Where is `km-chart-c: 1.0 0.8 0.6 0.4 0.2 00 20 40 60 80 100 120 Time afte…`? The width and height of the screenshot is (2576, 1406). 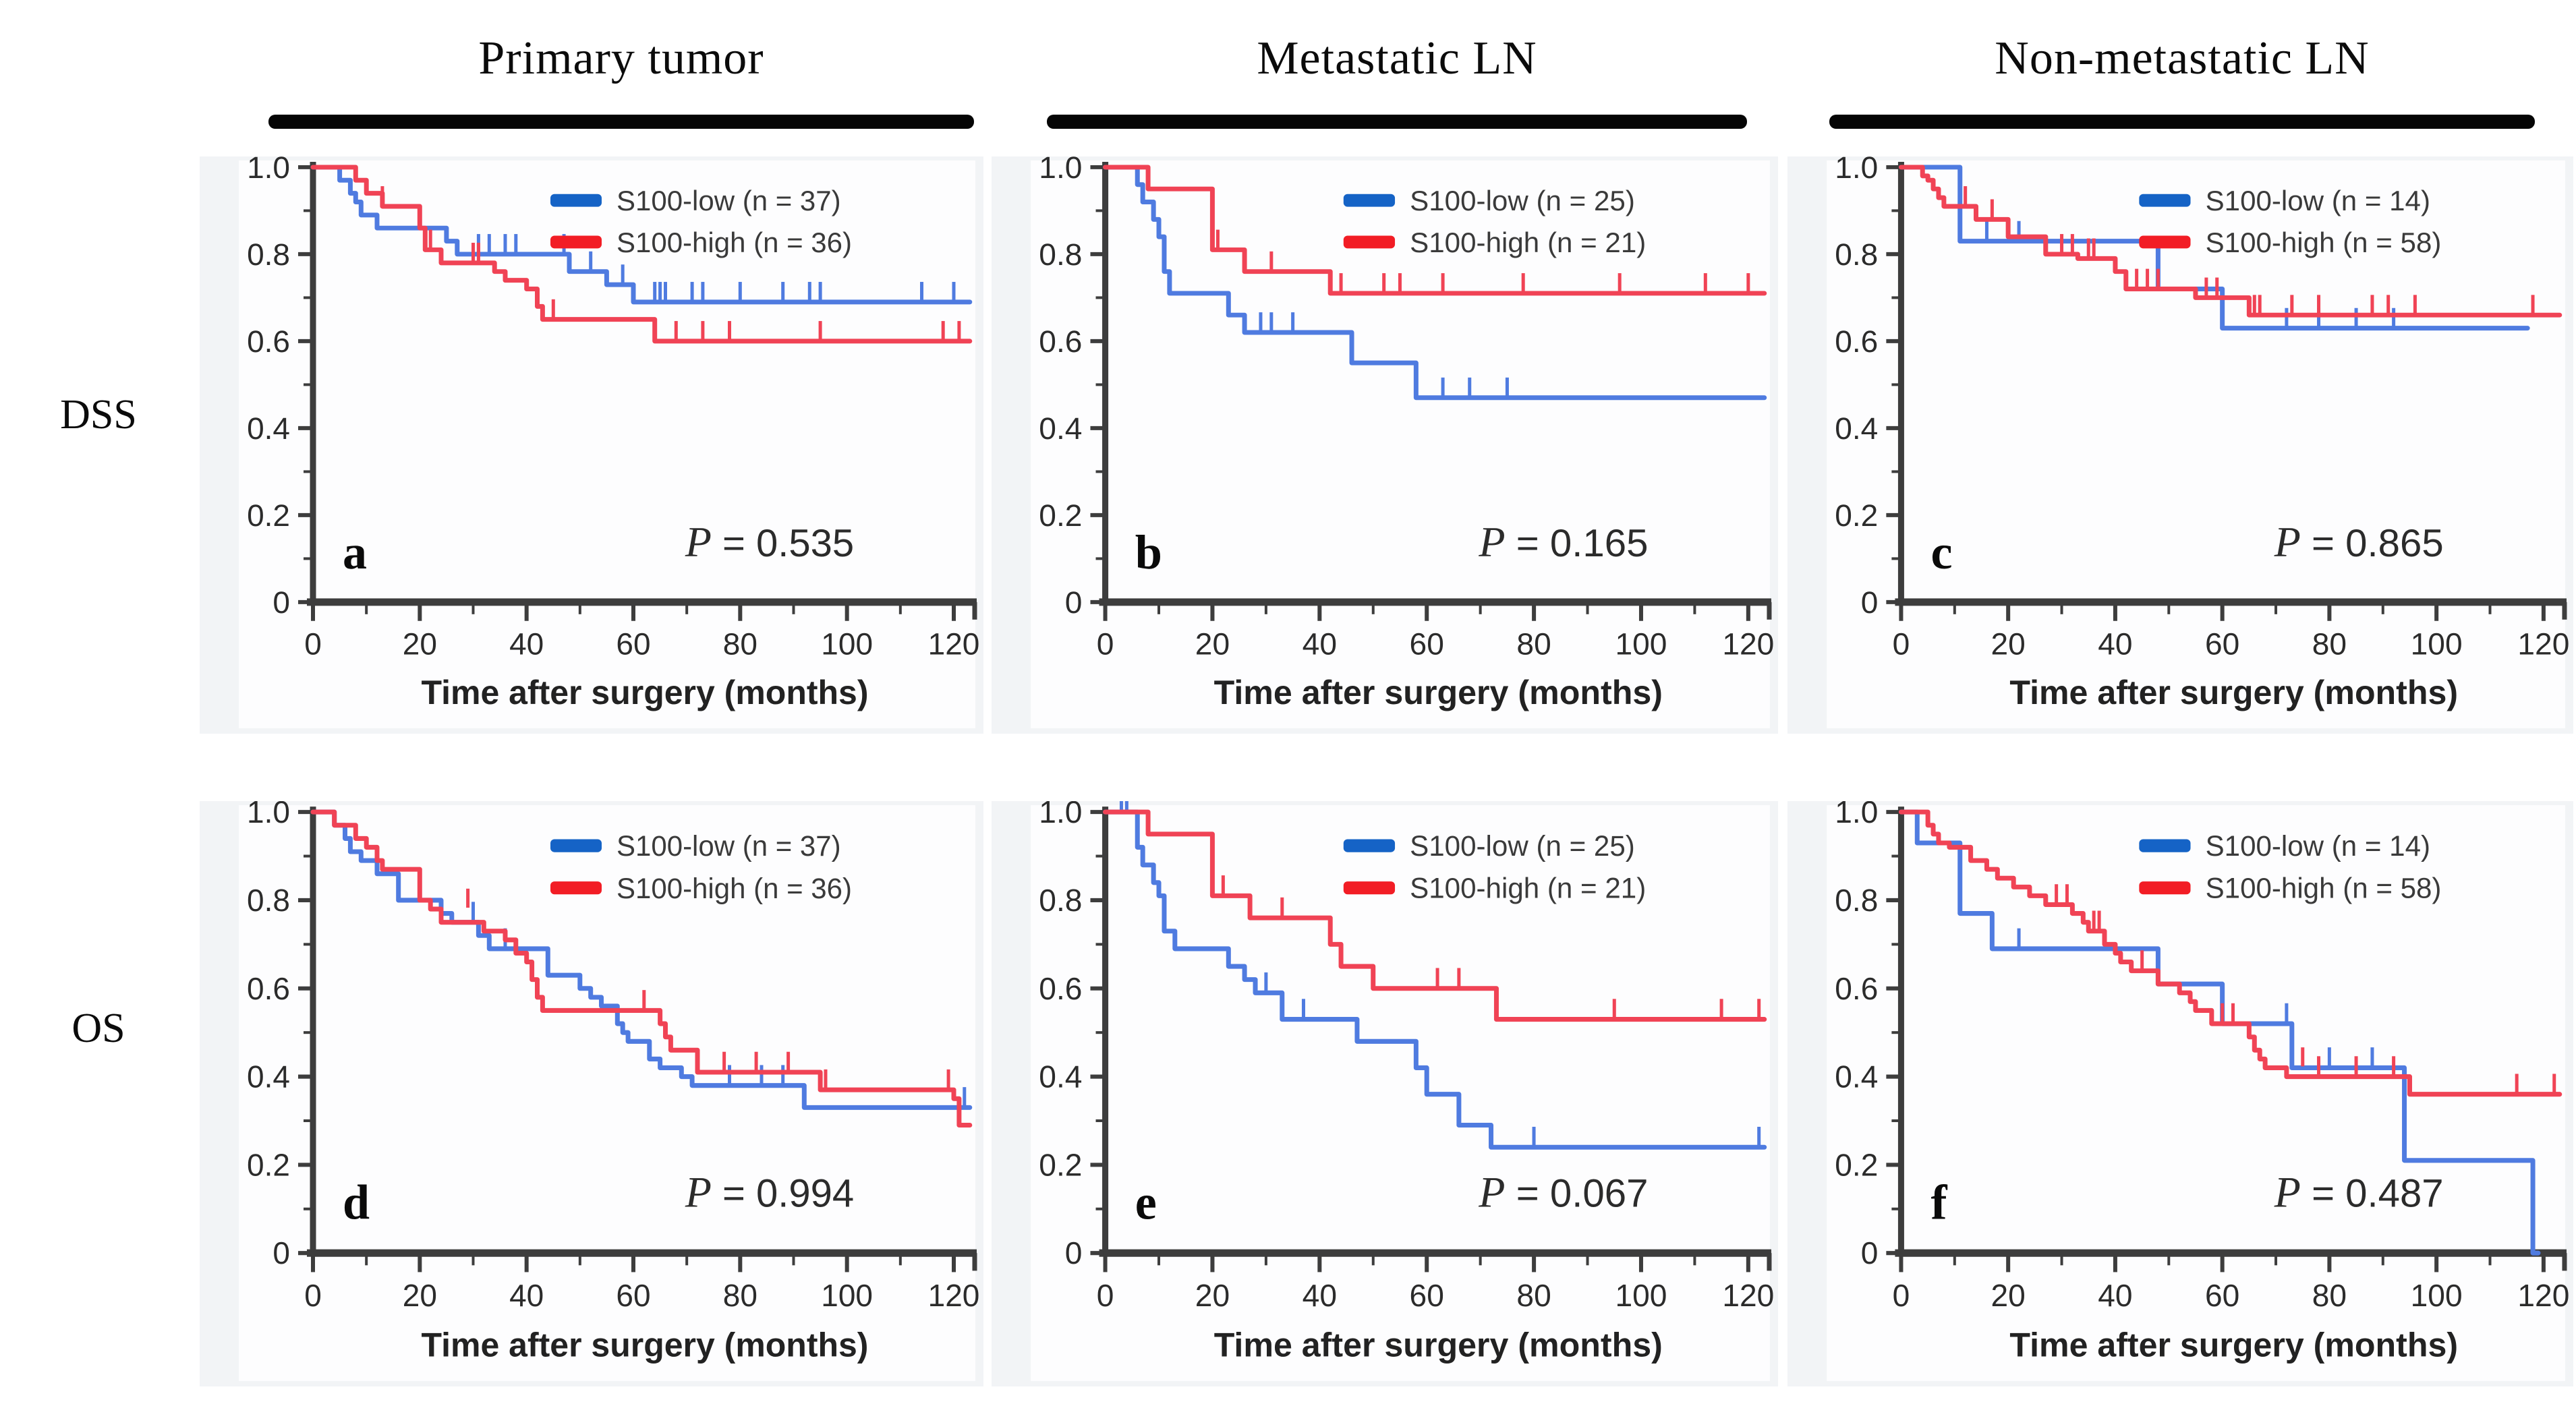 km-chart-c: 1.0 0.8 0.6 0.4 0.2 00 20 40 60 80 100 120 Time afte… is located at coordinates (2198, 442).